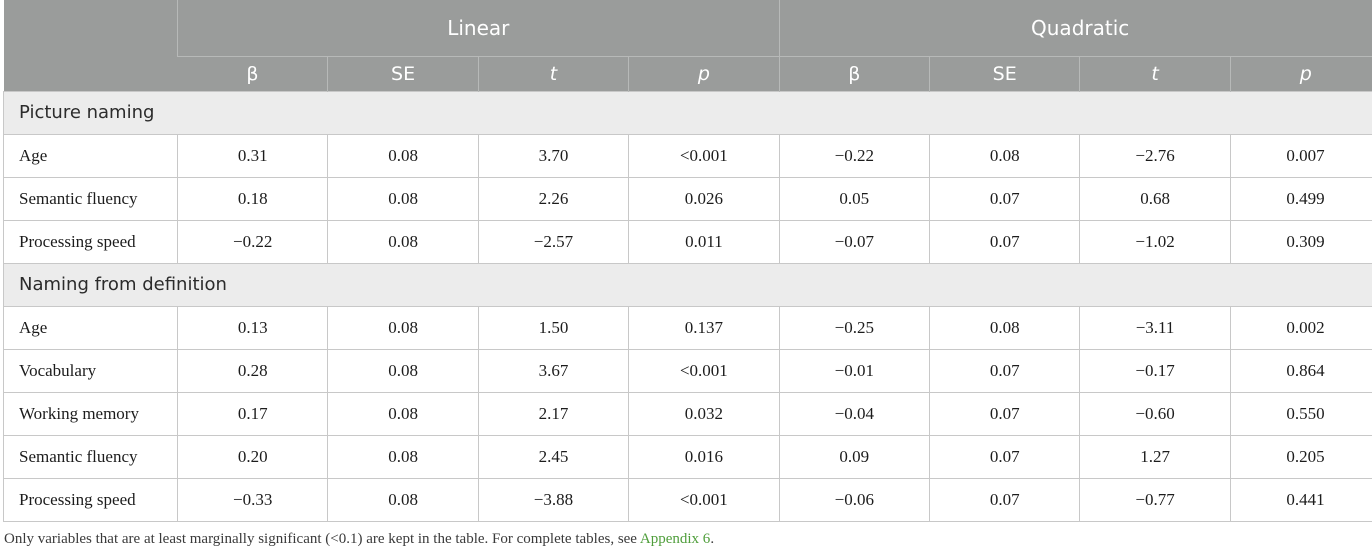 The width and height of the screenshot is (1372, 553). I want to click on col-header-linear-t: t, so click(553, 73).